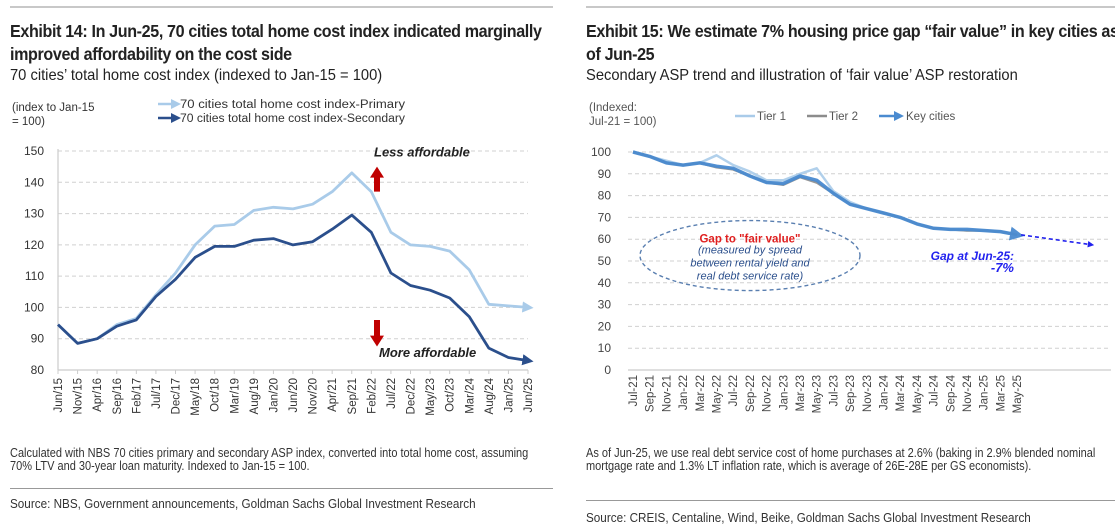 The image size is (1115, 530). Describe the element at coordinates (412, 396) in the screenshot. I see `x-tick-label: Dec/22` at that location.